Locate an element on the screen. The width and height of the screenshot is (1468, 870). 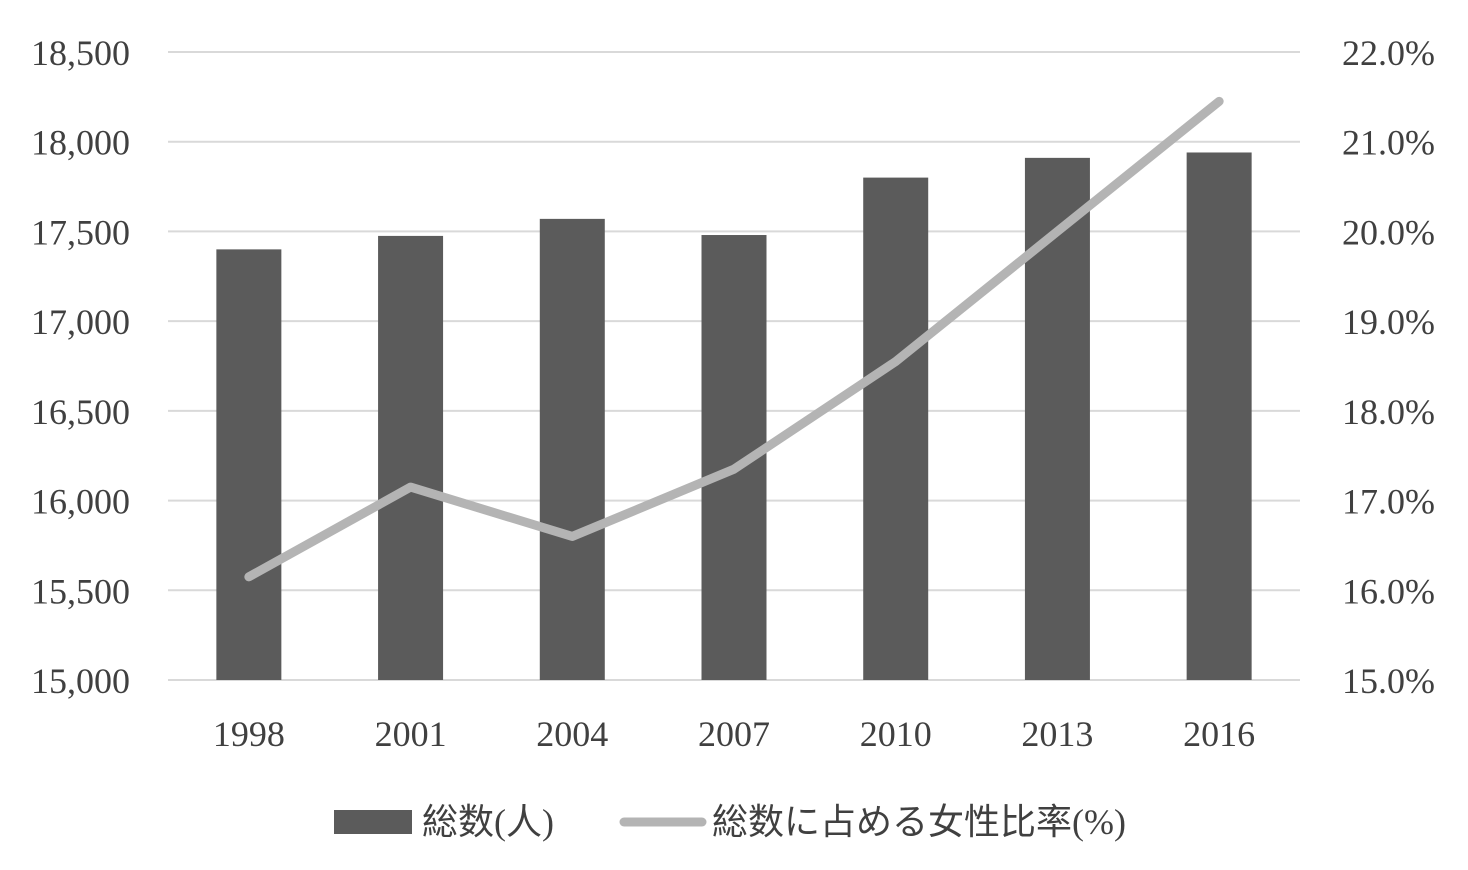
x-tick-label: 2013 is located at coordinates (1057, 734).